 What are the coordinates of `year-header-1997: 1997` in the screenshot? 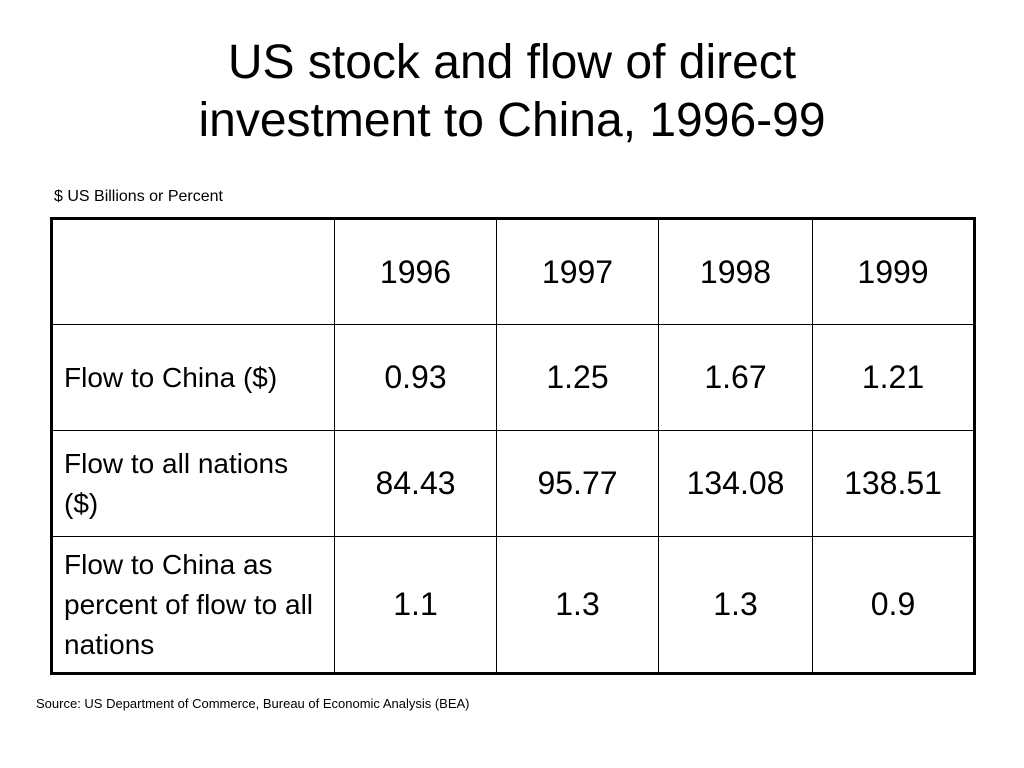 It's located at (577, 271).